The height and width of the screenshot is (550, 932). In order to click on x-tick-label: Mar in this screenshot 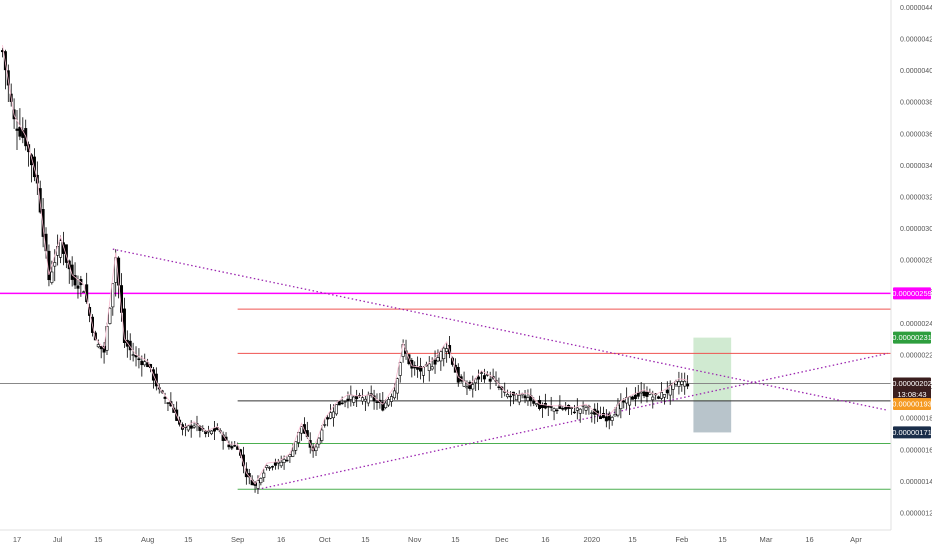, I will do `click(766, 539)`.